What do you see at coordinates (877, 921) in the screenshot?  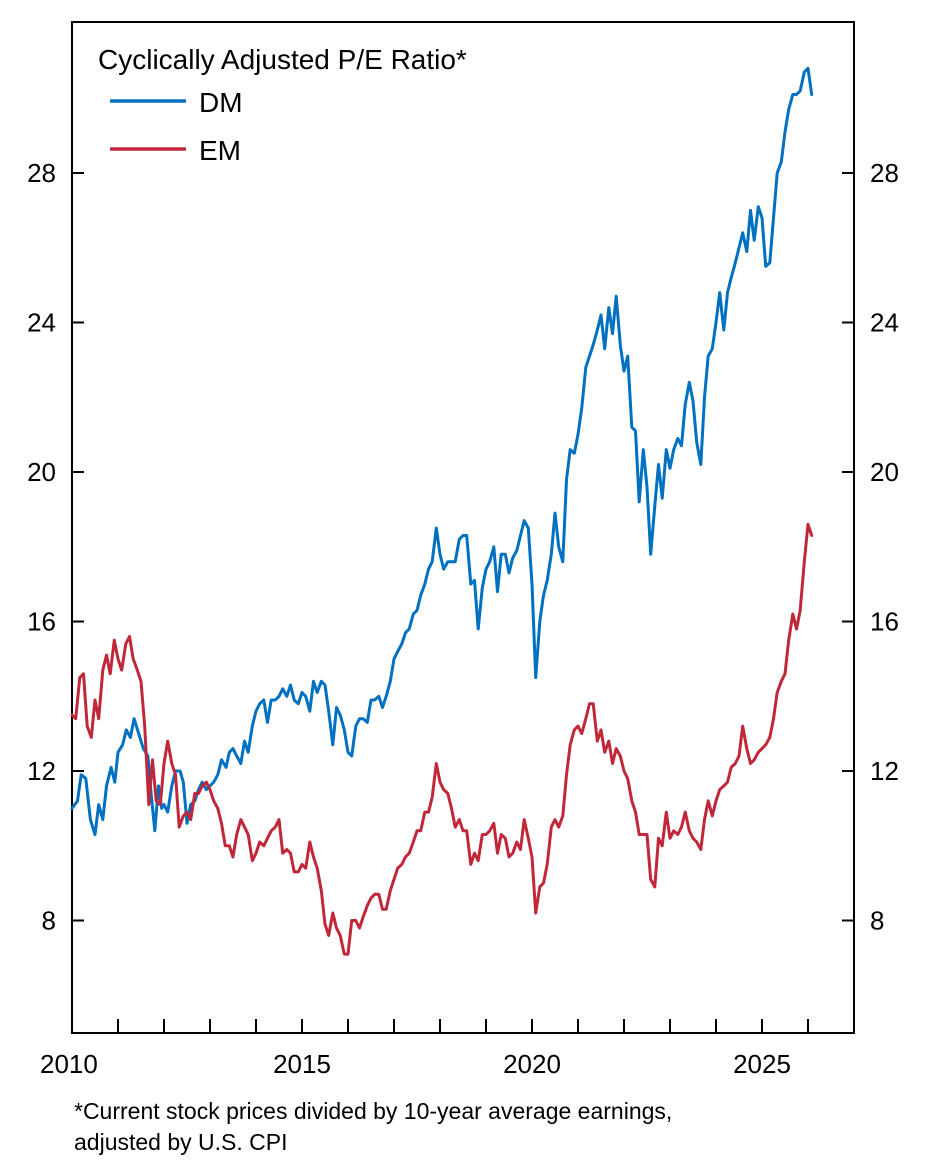 I see `y-tick-label-right: 8` at bounding box center [877, 921].